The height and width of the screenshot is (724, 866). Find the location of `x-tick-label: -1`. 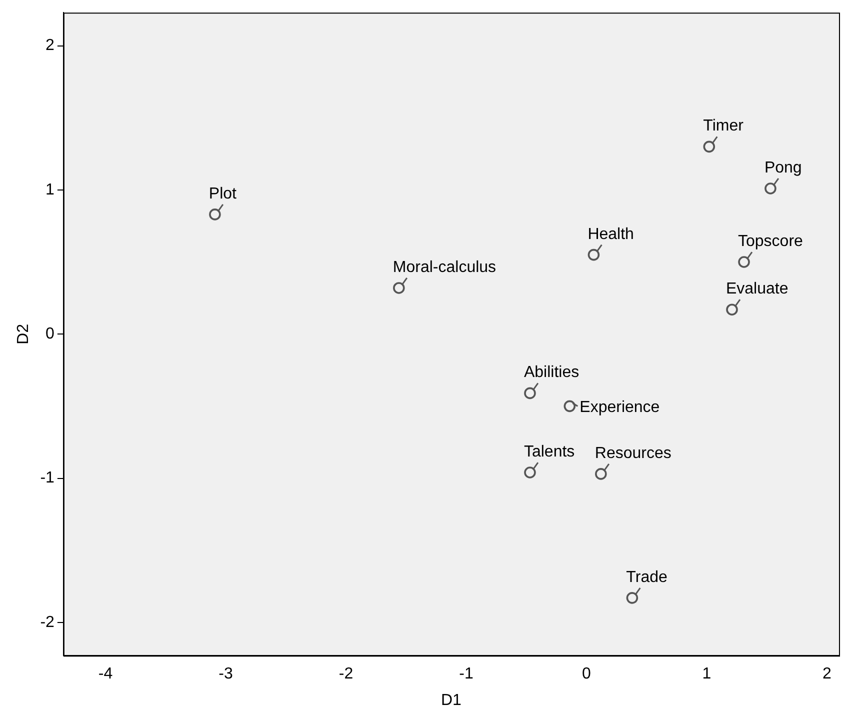

x-tick-label: -1 is located at coordinates (466, 674).